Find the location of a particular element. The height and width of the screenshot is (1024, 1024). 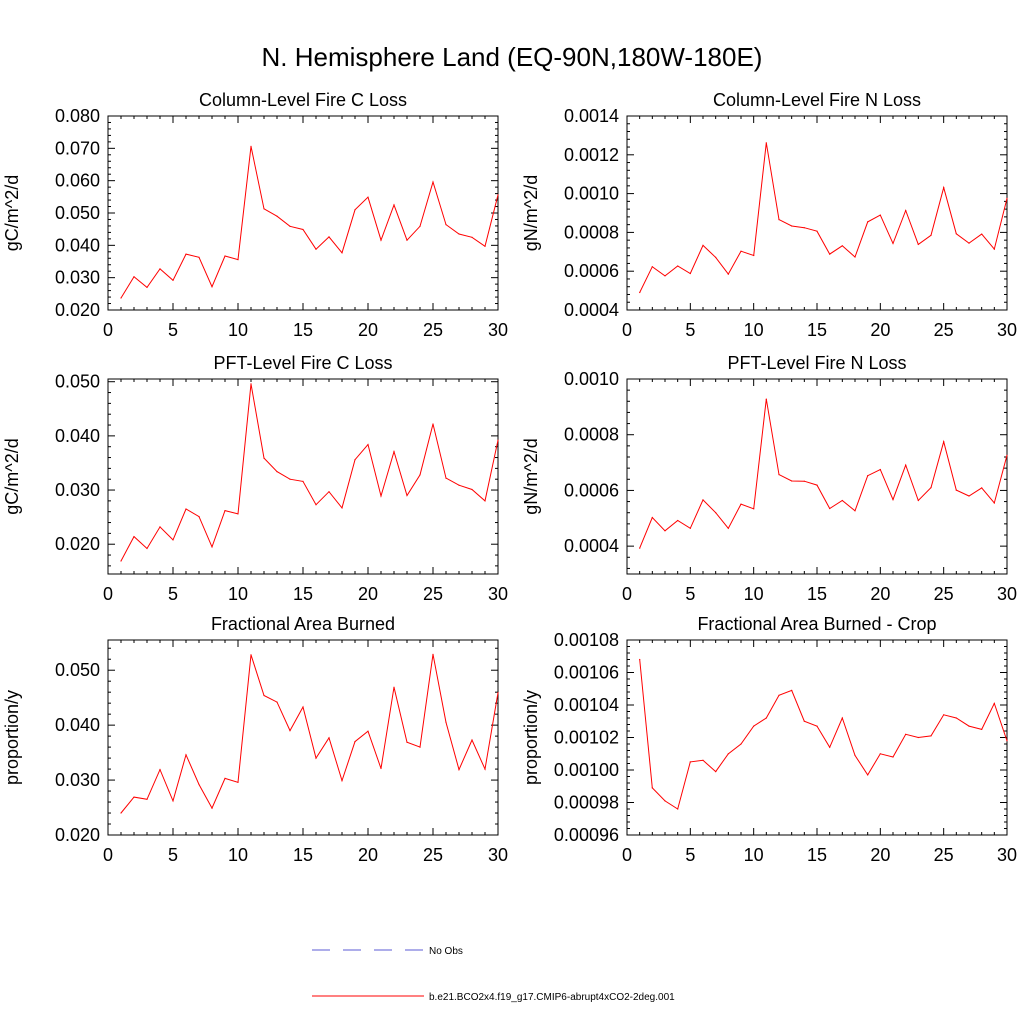

y-tick-label: 0.050 is located at coordinates (77, 670).